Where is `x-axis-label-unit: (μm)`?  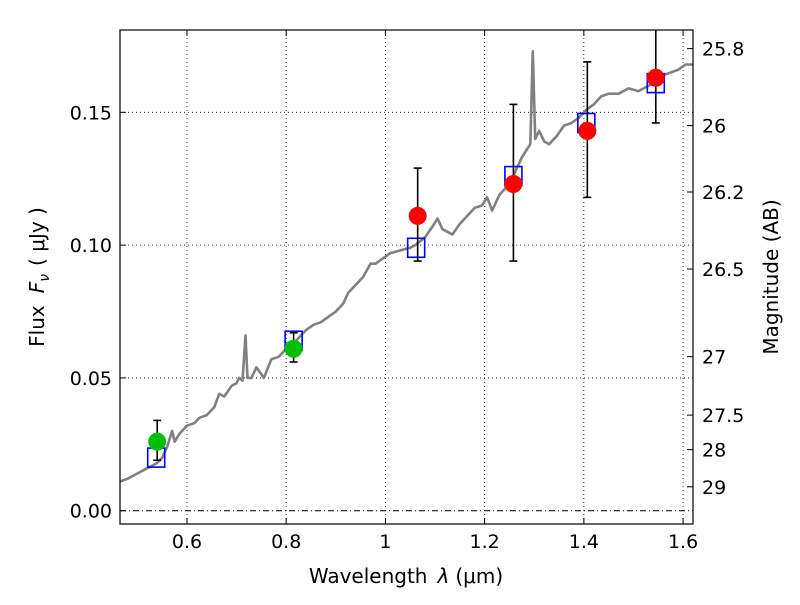 x-axis-label-unit: (μm) is located at coordinates (479, 576).